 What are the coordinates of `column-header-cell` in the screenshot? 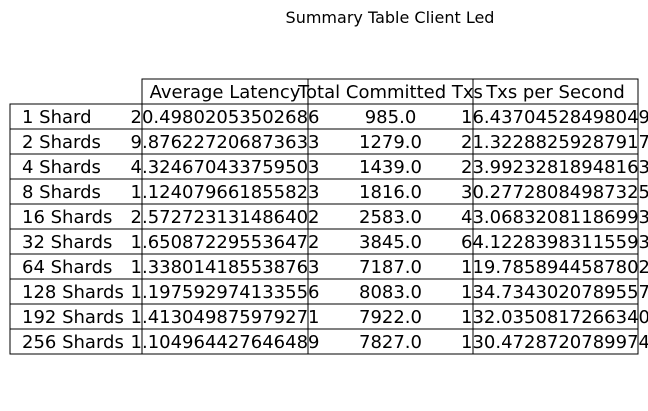 It's located at (555, 91).